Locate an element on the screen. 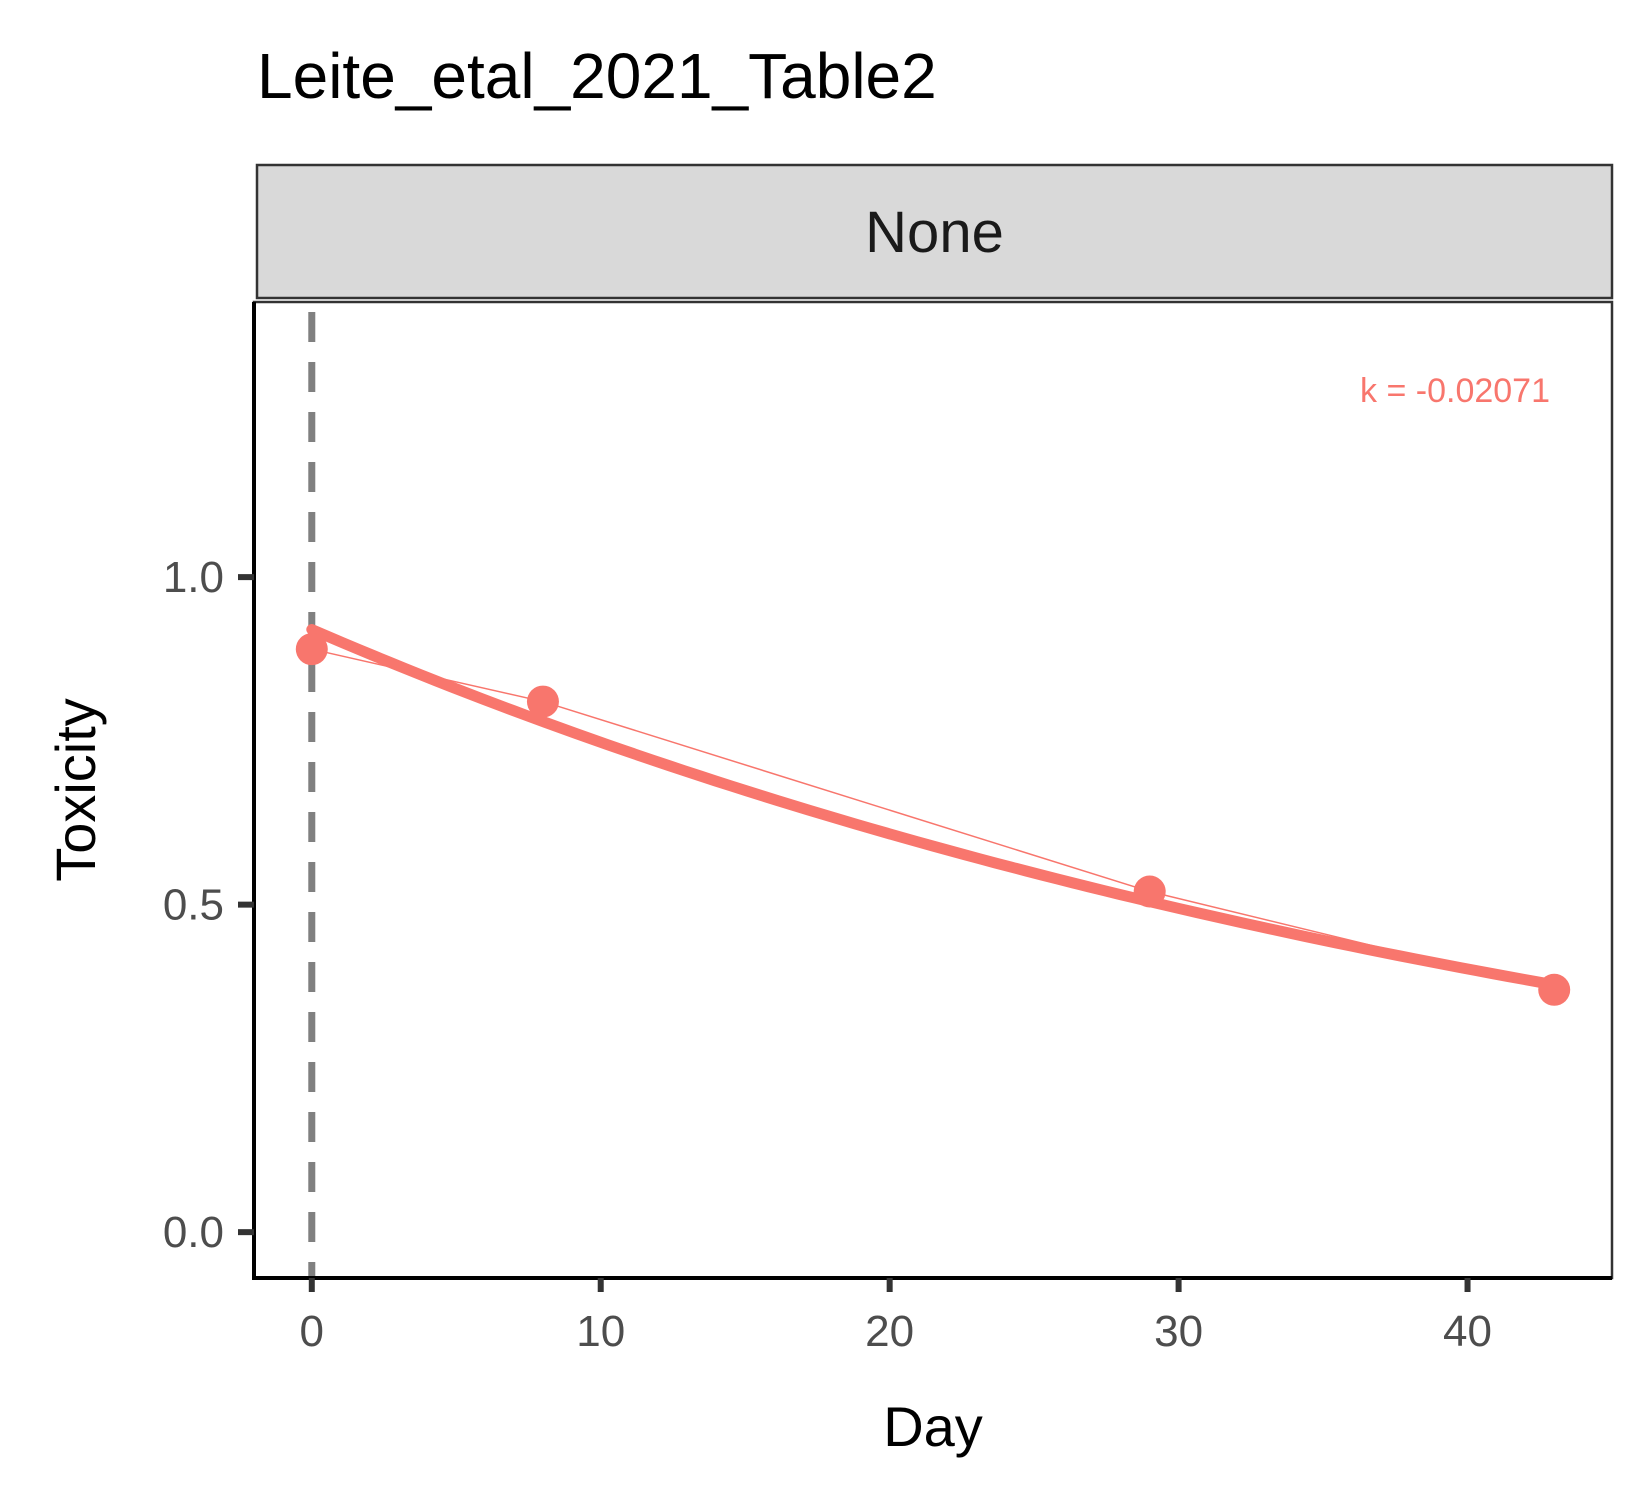 This screenshot has width=1650, height=1500. facet-strip-background is located at coordinates (934, 231).